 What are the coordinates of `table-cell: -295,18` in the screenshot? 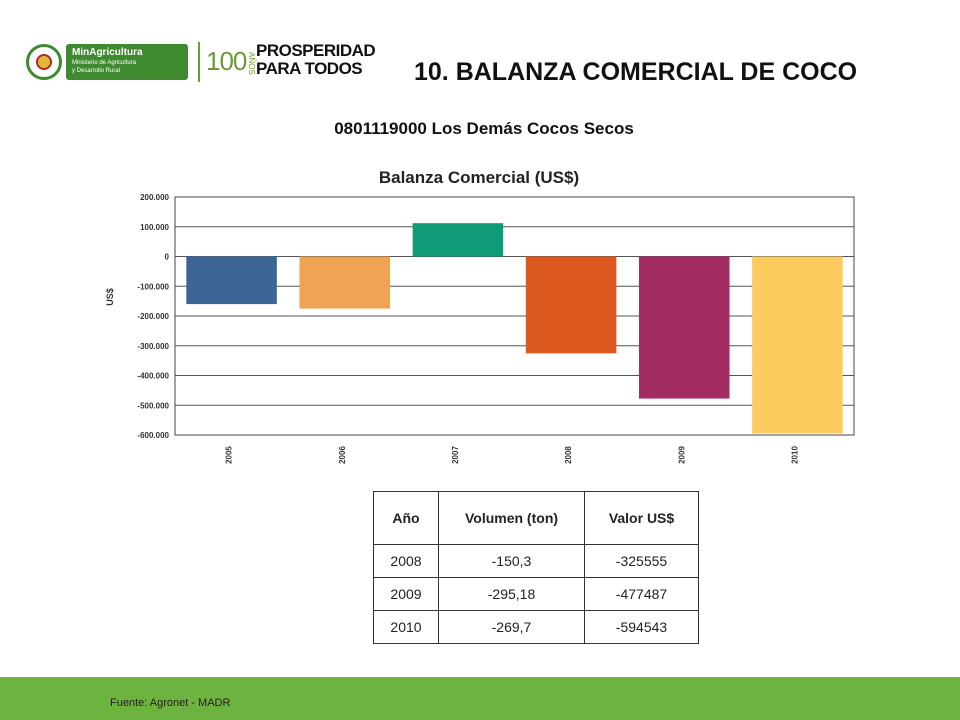 It's located at (511, 594).